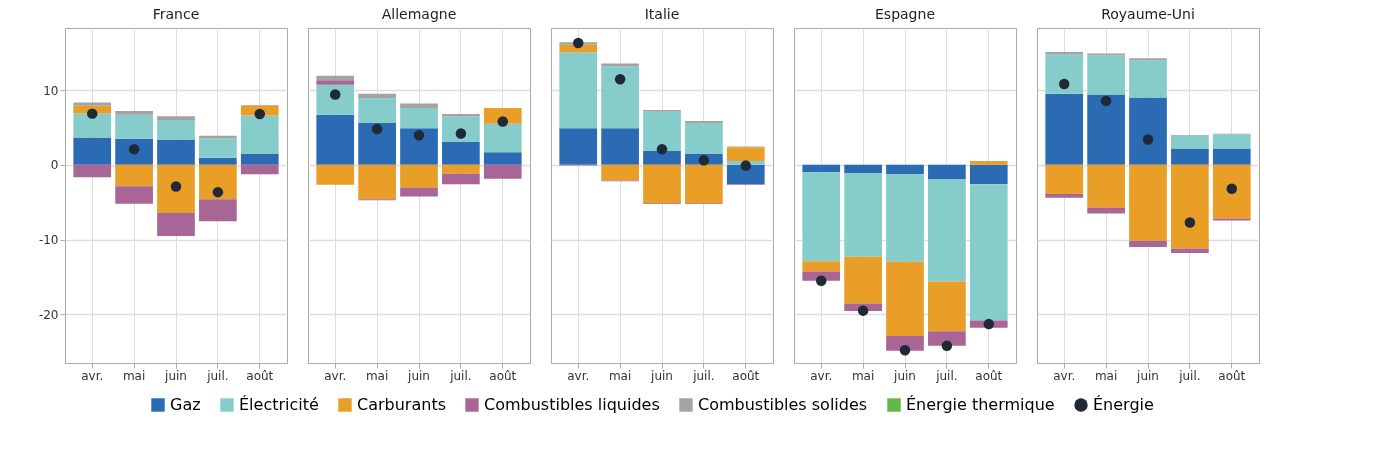 This screenshot has width=1375, height=450. Describe the element at coordinates (418, 375) in the screenshot. I see `x-tick-label: juin` at that location.